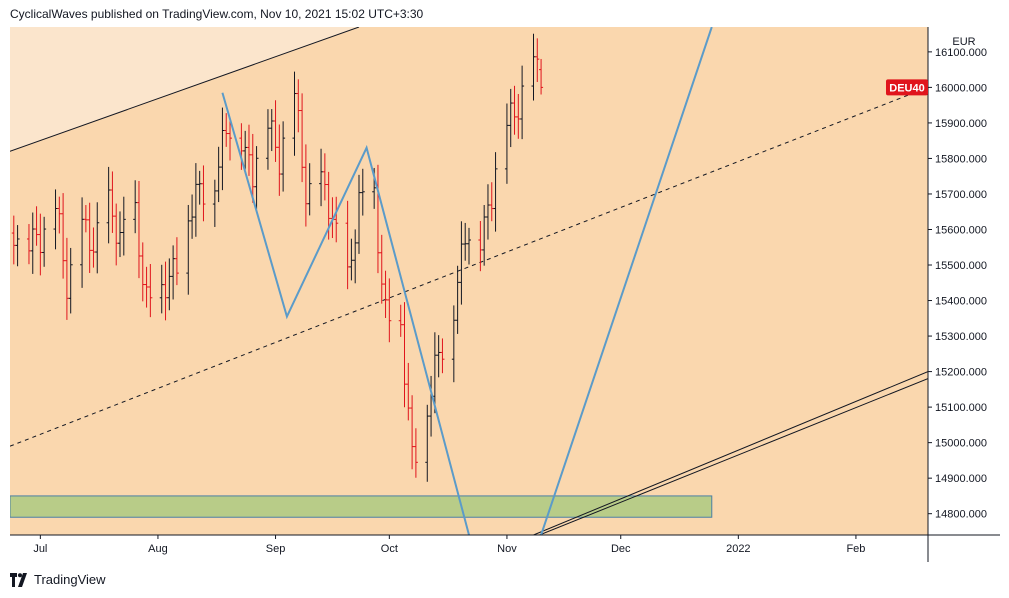 The image size is (1009, 598). Describe the element at coordinates (185, 89) in the screenshot. I see `upper-channel-line` at that location.